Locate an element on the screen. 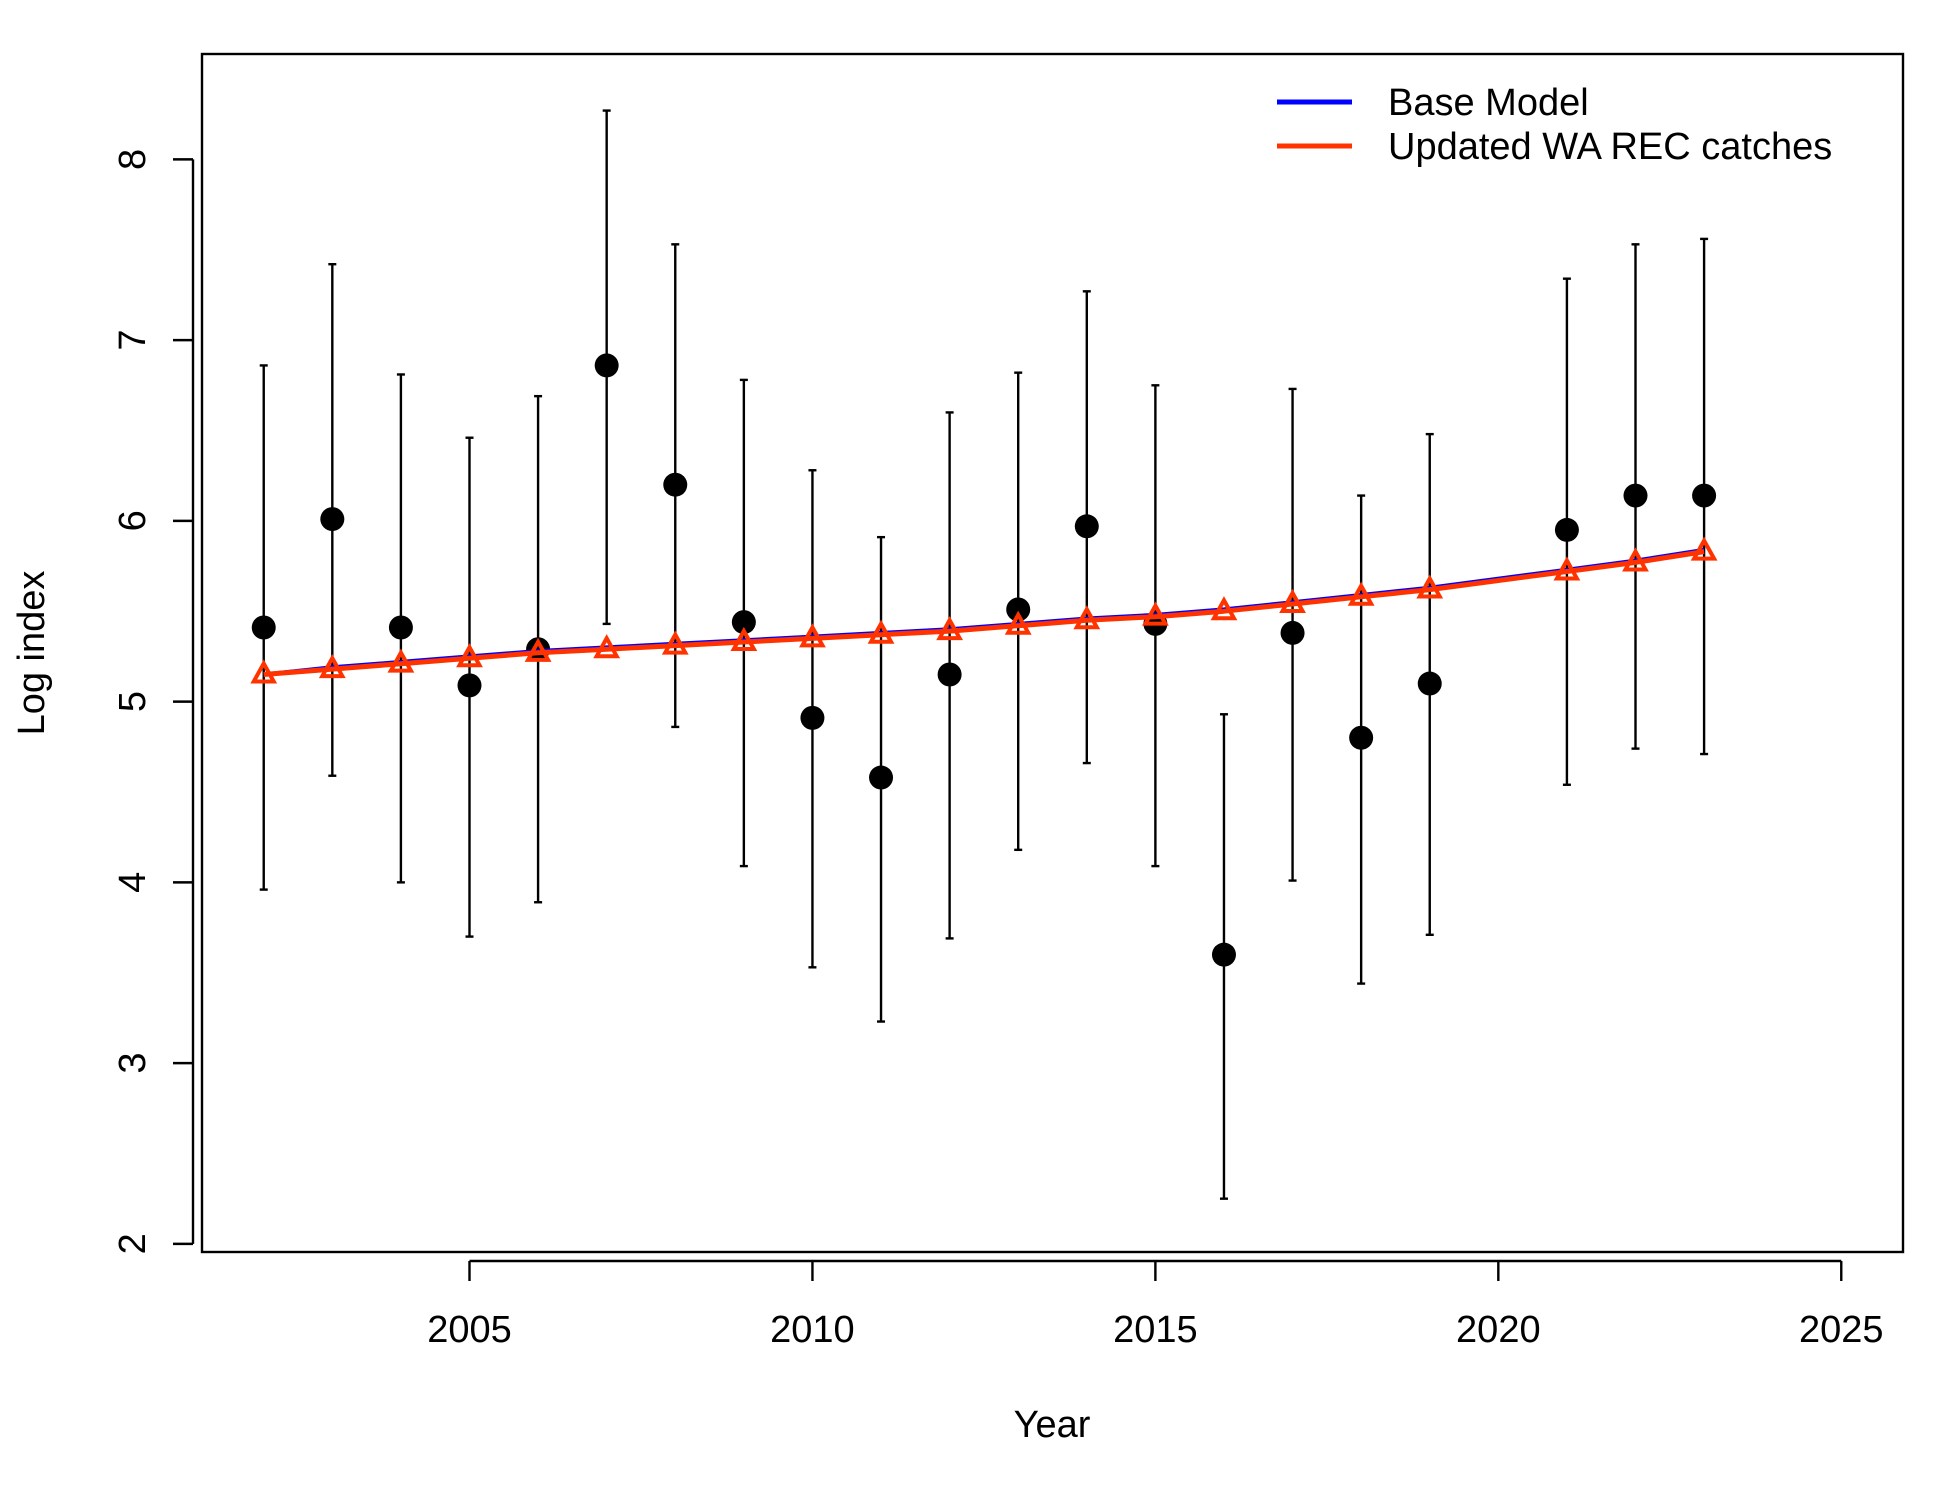  legend: Base Model Updated WA REC catches is located at coordinates (1554, 125).